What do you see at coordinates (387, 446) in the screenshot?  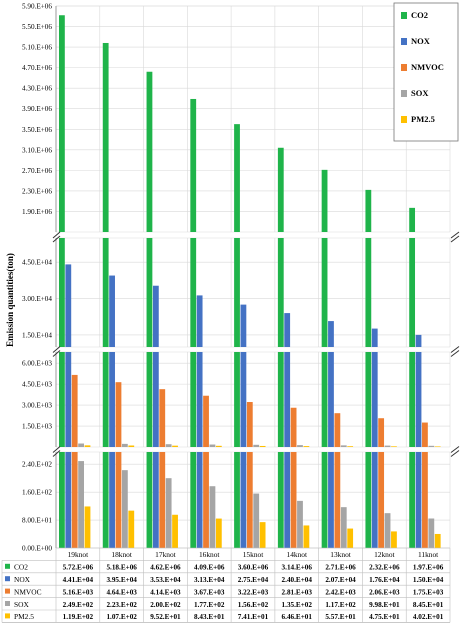 I see `bar-SOX-12knot` at bounding box center [387, 446].